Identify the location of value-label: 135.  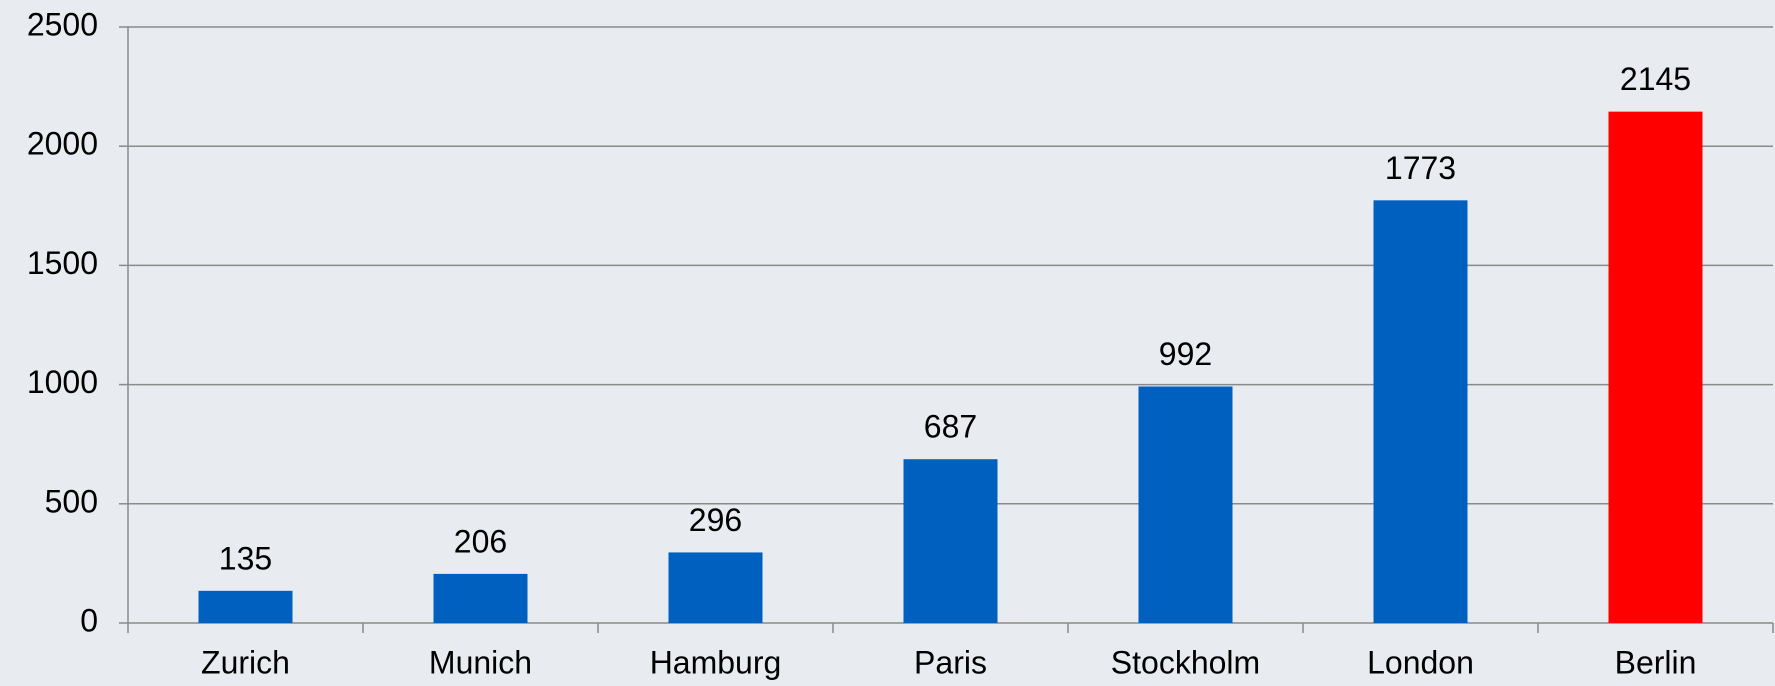
(245, 558).